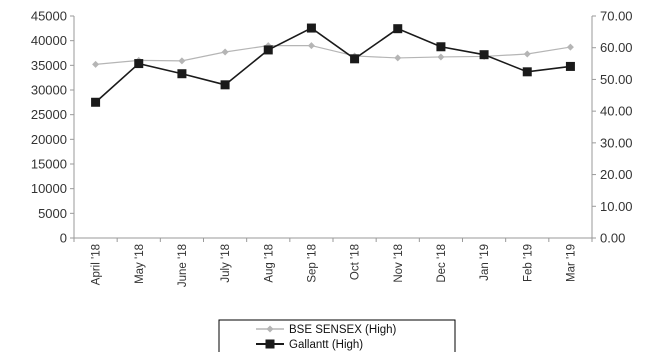 Image resolution: width=663 pixels, height=352 pixels. I want to click on legend-label-bse-sensex: BSE SENSEX (High), so click(343, 330).